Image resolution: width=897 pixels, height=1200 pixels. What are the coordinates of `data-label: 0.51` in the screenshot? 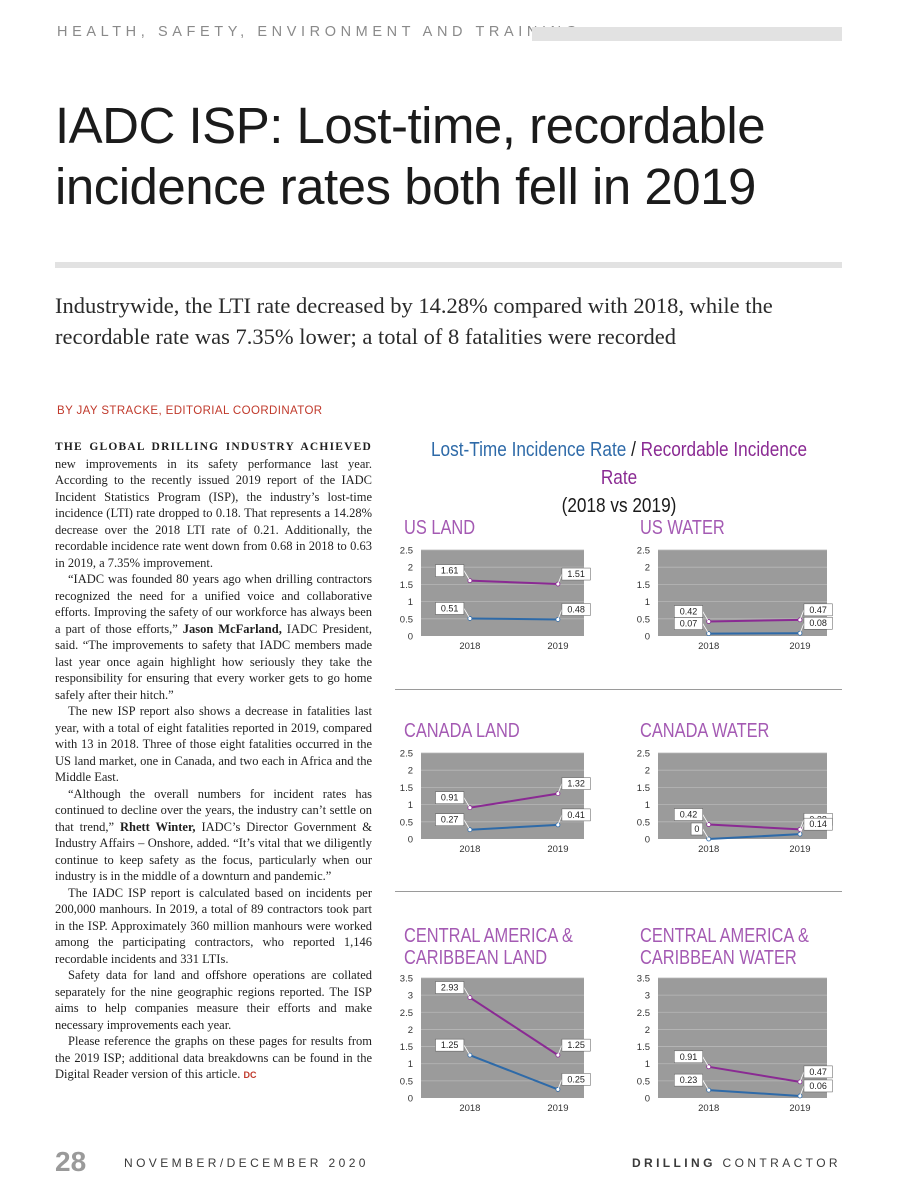 It's located at (450, 608).